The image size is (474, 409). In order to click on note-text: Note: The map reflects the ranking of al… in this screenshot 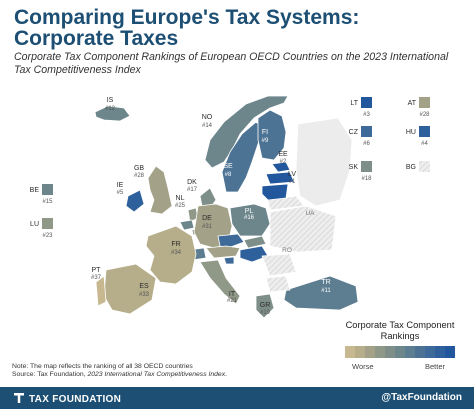, I will do `click(102, 366)`.